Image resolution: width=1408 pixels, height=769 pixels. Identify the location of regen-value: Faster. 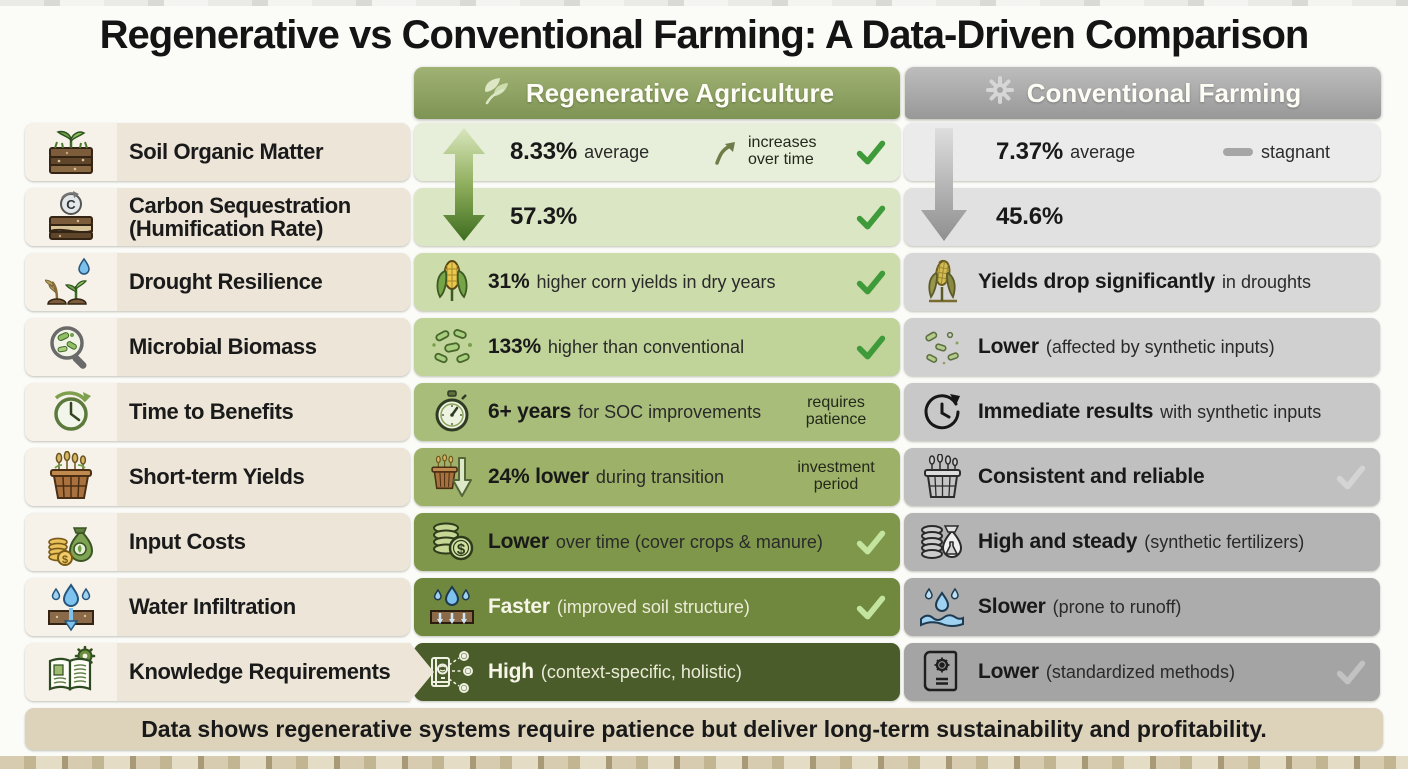
(519, 606).